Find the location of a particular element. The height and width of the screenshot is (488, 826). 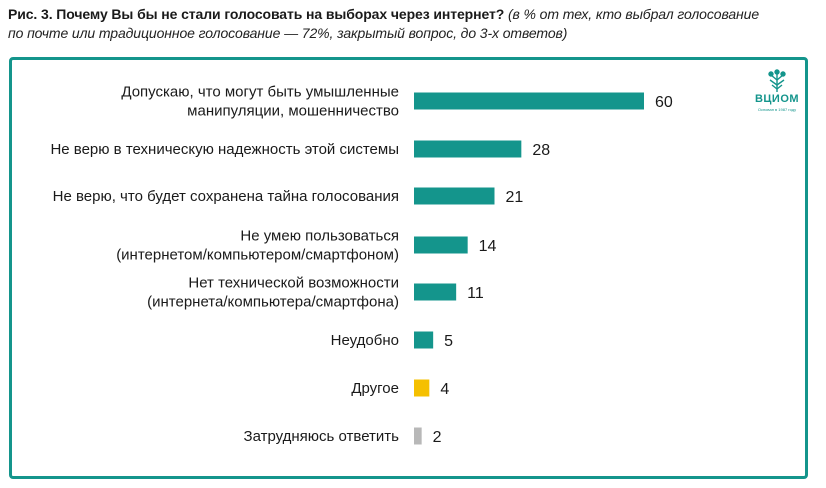

category-label-0-line-1: манипуляции, мошенничество is located at coordinates (293, 111).